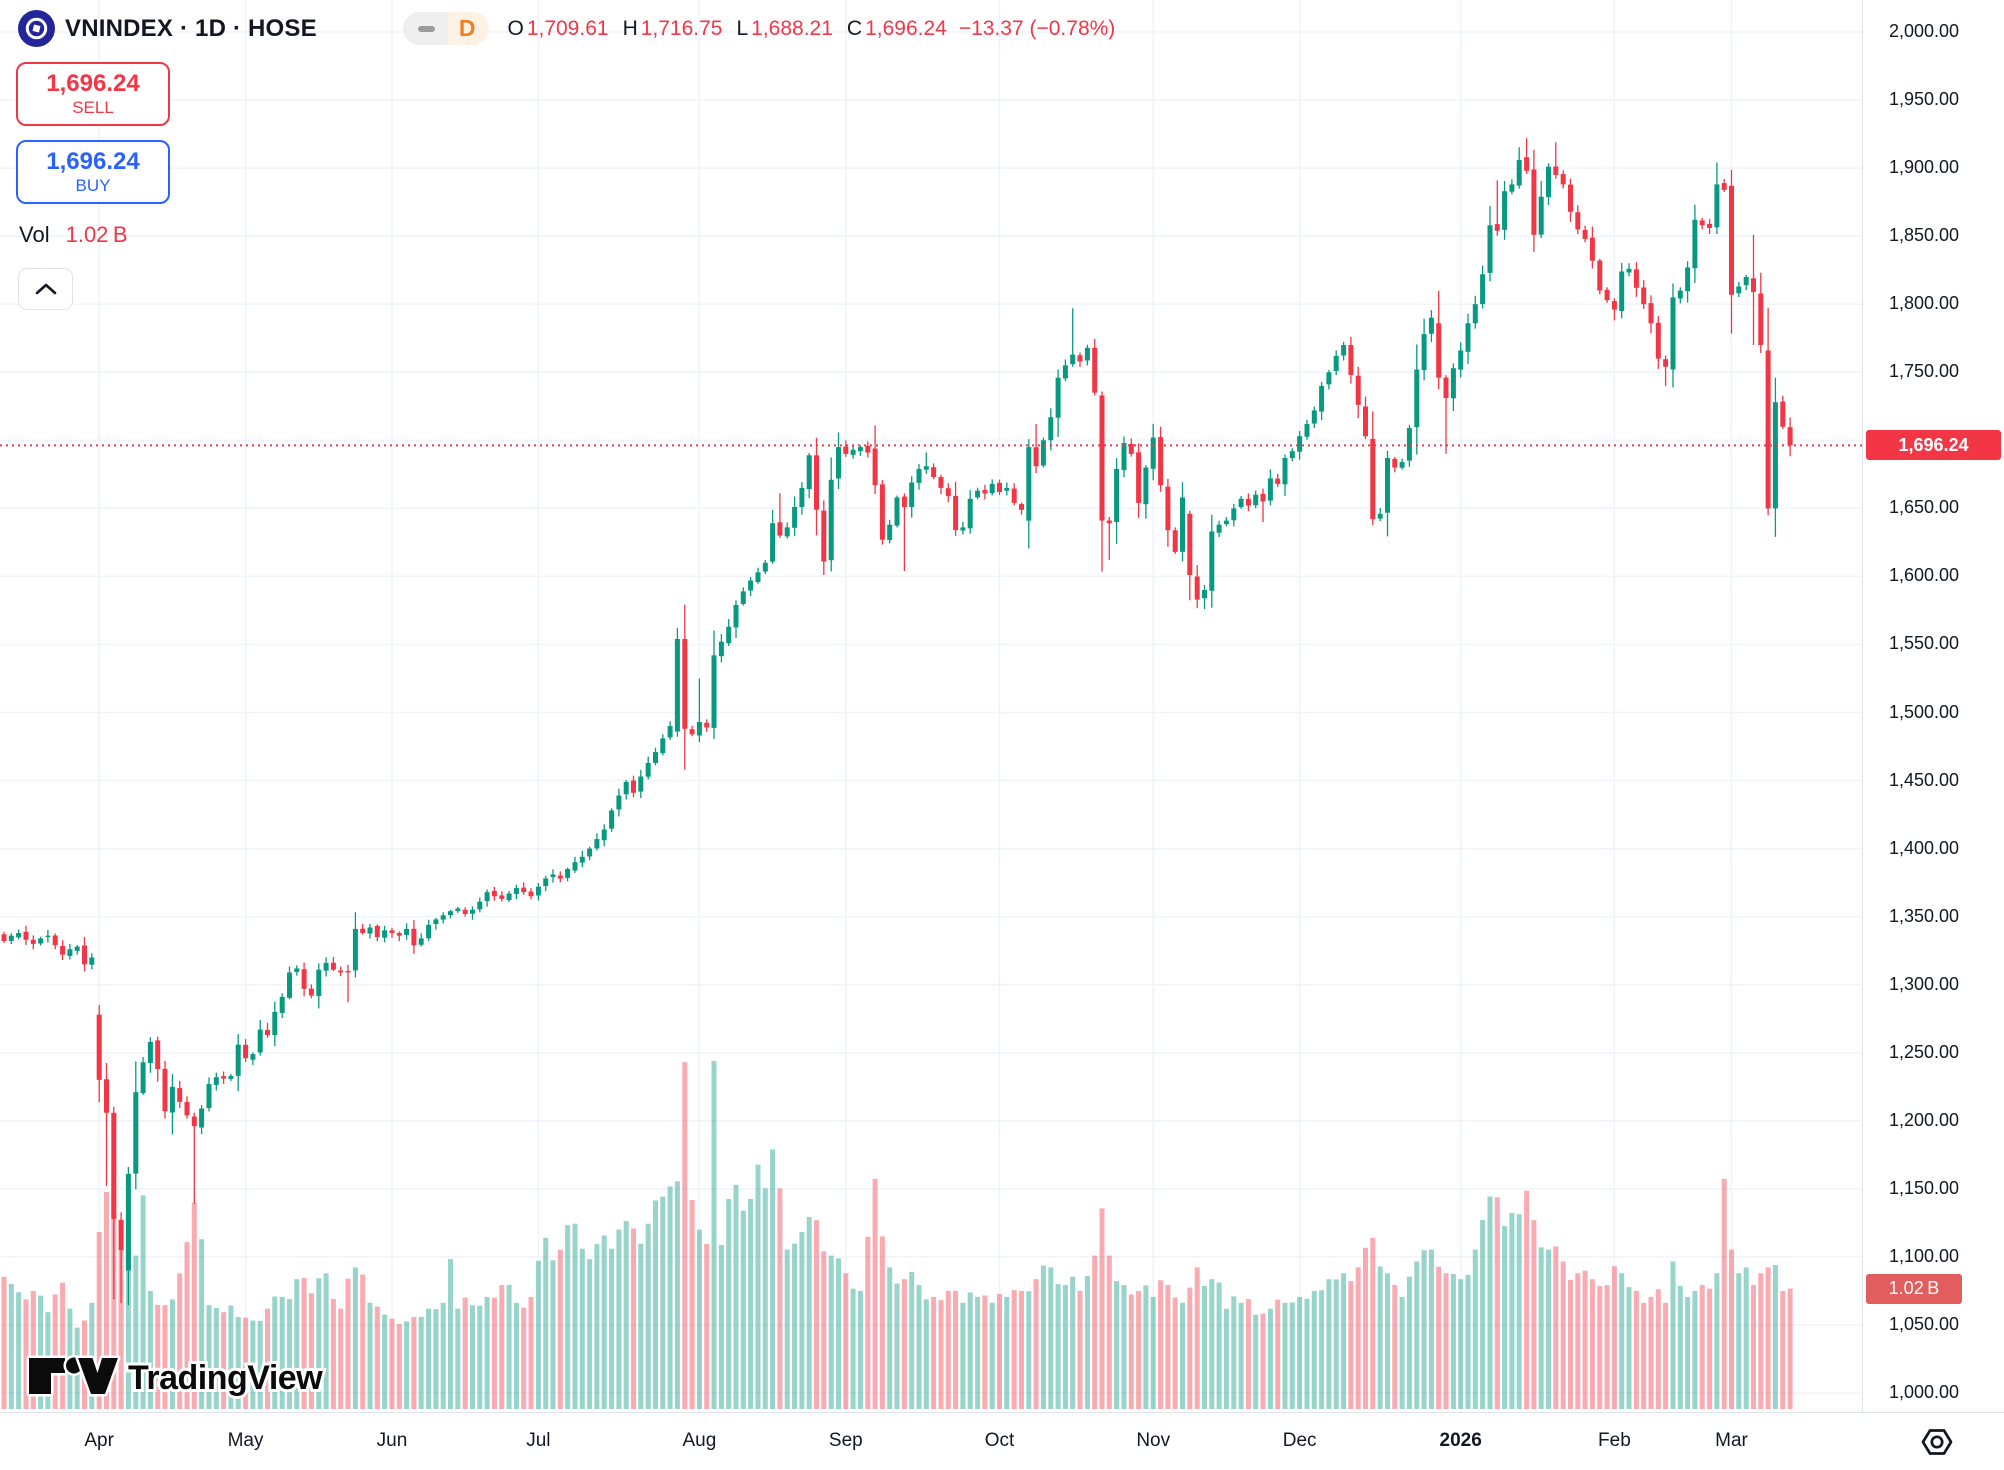 The image size is (2004, 1470). I want to click on axis-settings-button, so click(1937, 1442).